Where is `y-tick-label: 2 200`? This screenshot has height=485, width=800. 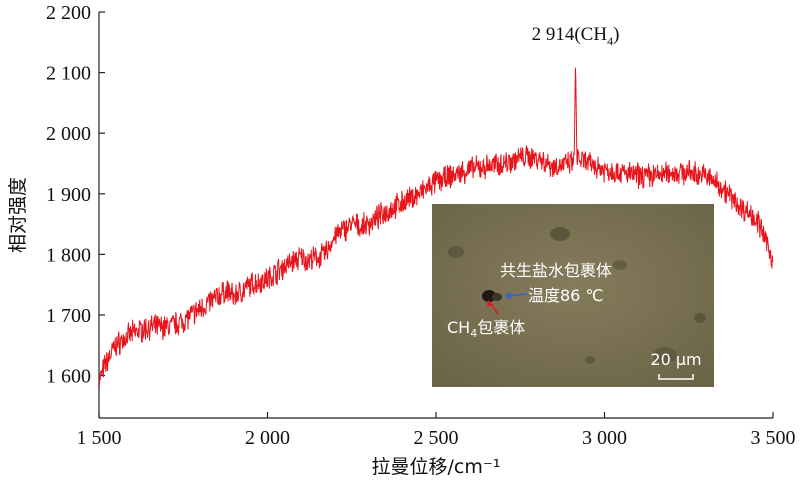 y-tick-label: 2 200 is located at coordinates (68, 13).